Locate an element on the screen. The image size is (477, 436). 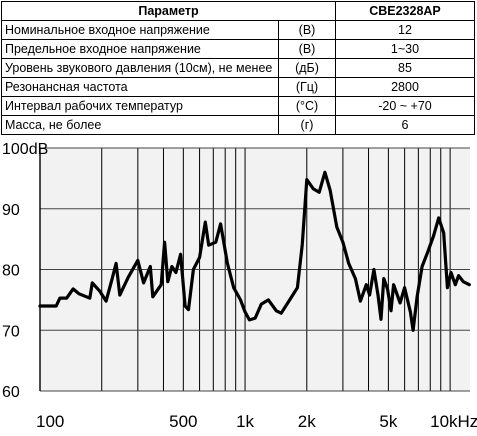
table-row: Номинальное входное напряжение (В) 12 is located at coordinates (238, 30).